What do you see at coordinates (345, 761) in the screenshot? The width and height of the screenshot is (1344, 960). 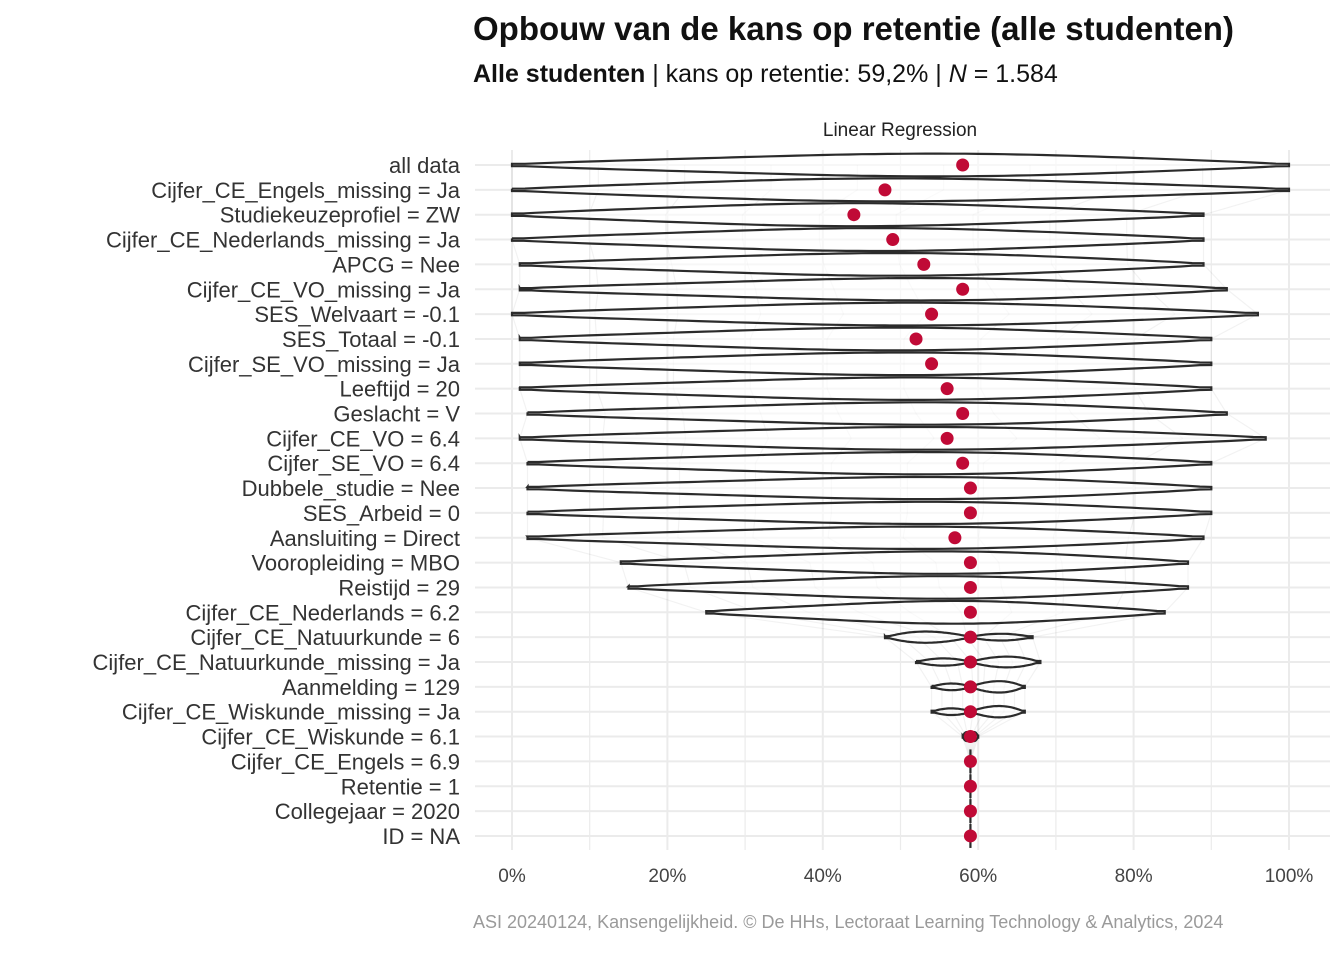 I see `y-tick-label: Cijfer_CE_Engels = 6.9` at bounding box center [345, 761].